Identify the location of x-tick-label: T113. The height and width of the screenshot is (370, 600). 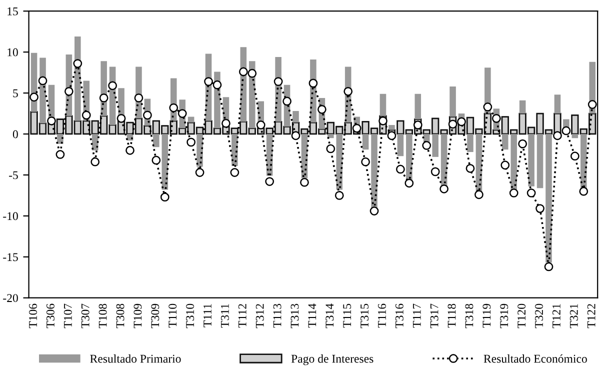
(277, 316).